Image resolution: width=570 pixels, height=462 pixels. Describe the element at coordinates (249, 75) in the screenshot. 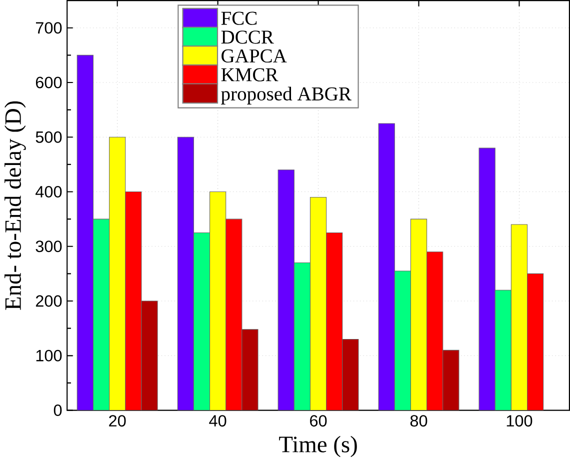

I see `legend-label: KMCR` at that location.